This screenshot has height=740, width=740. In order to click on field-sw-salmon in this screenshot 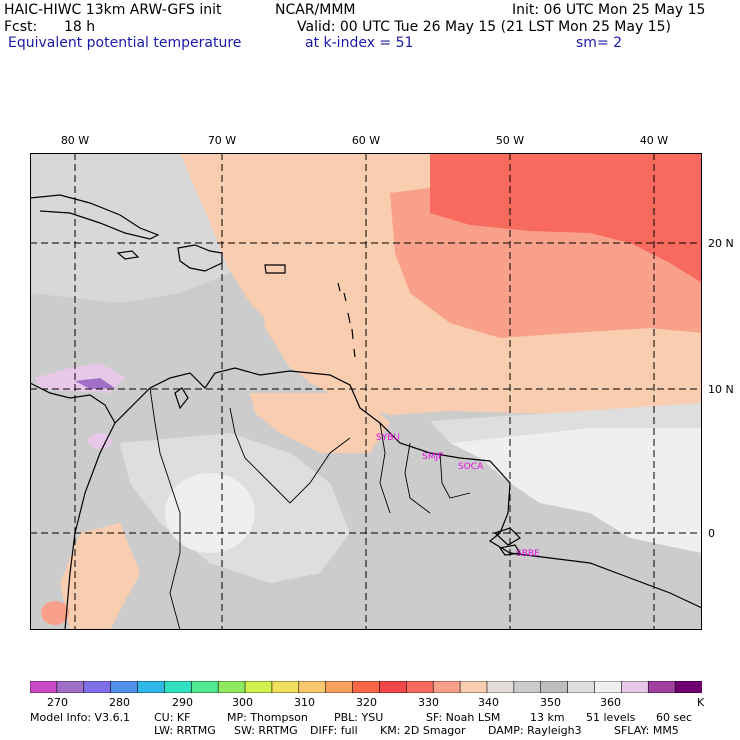, I will do `click(55, 613)`.